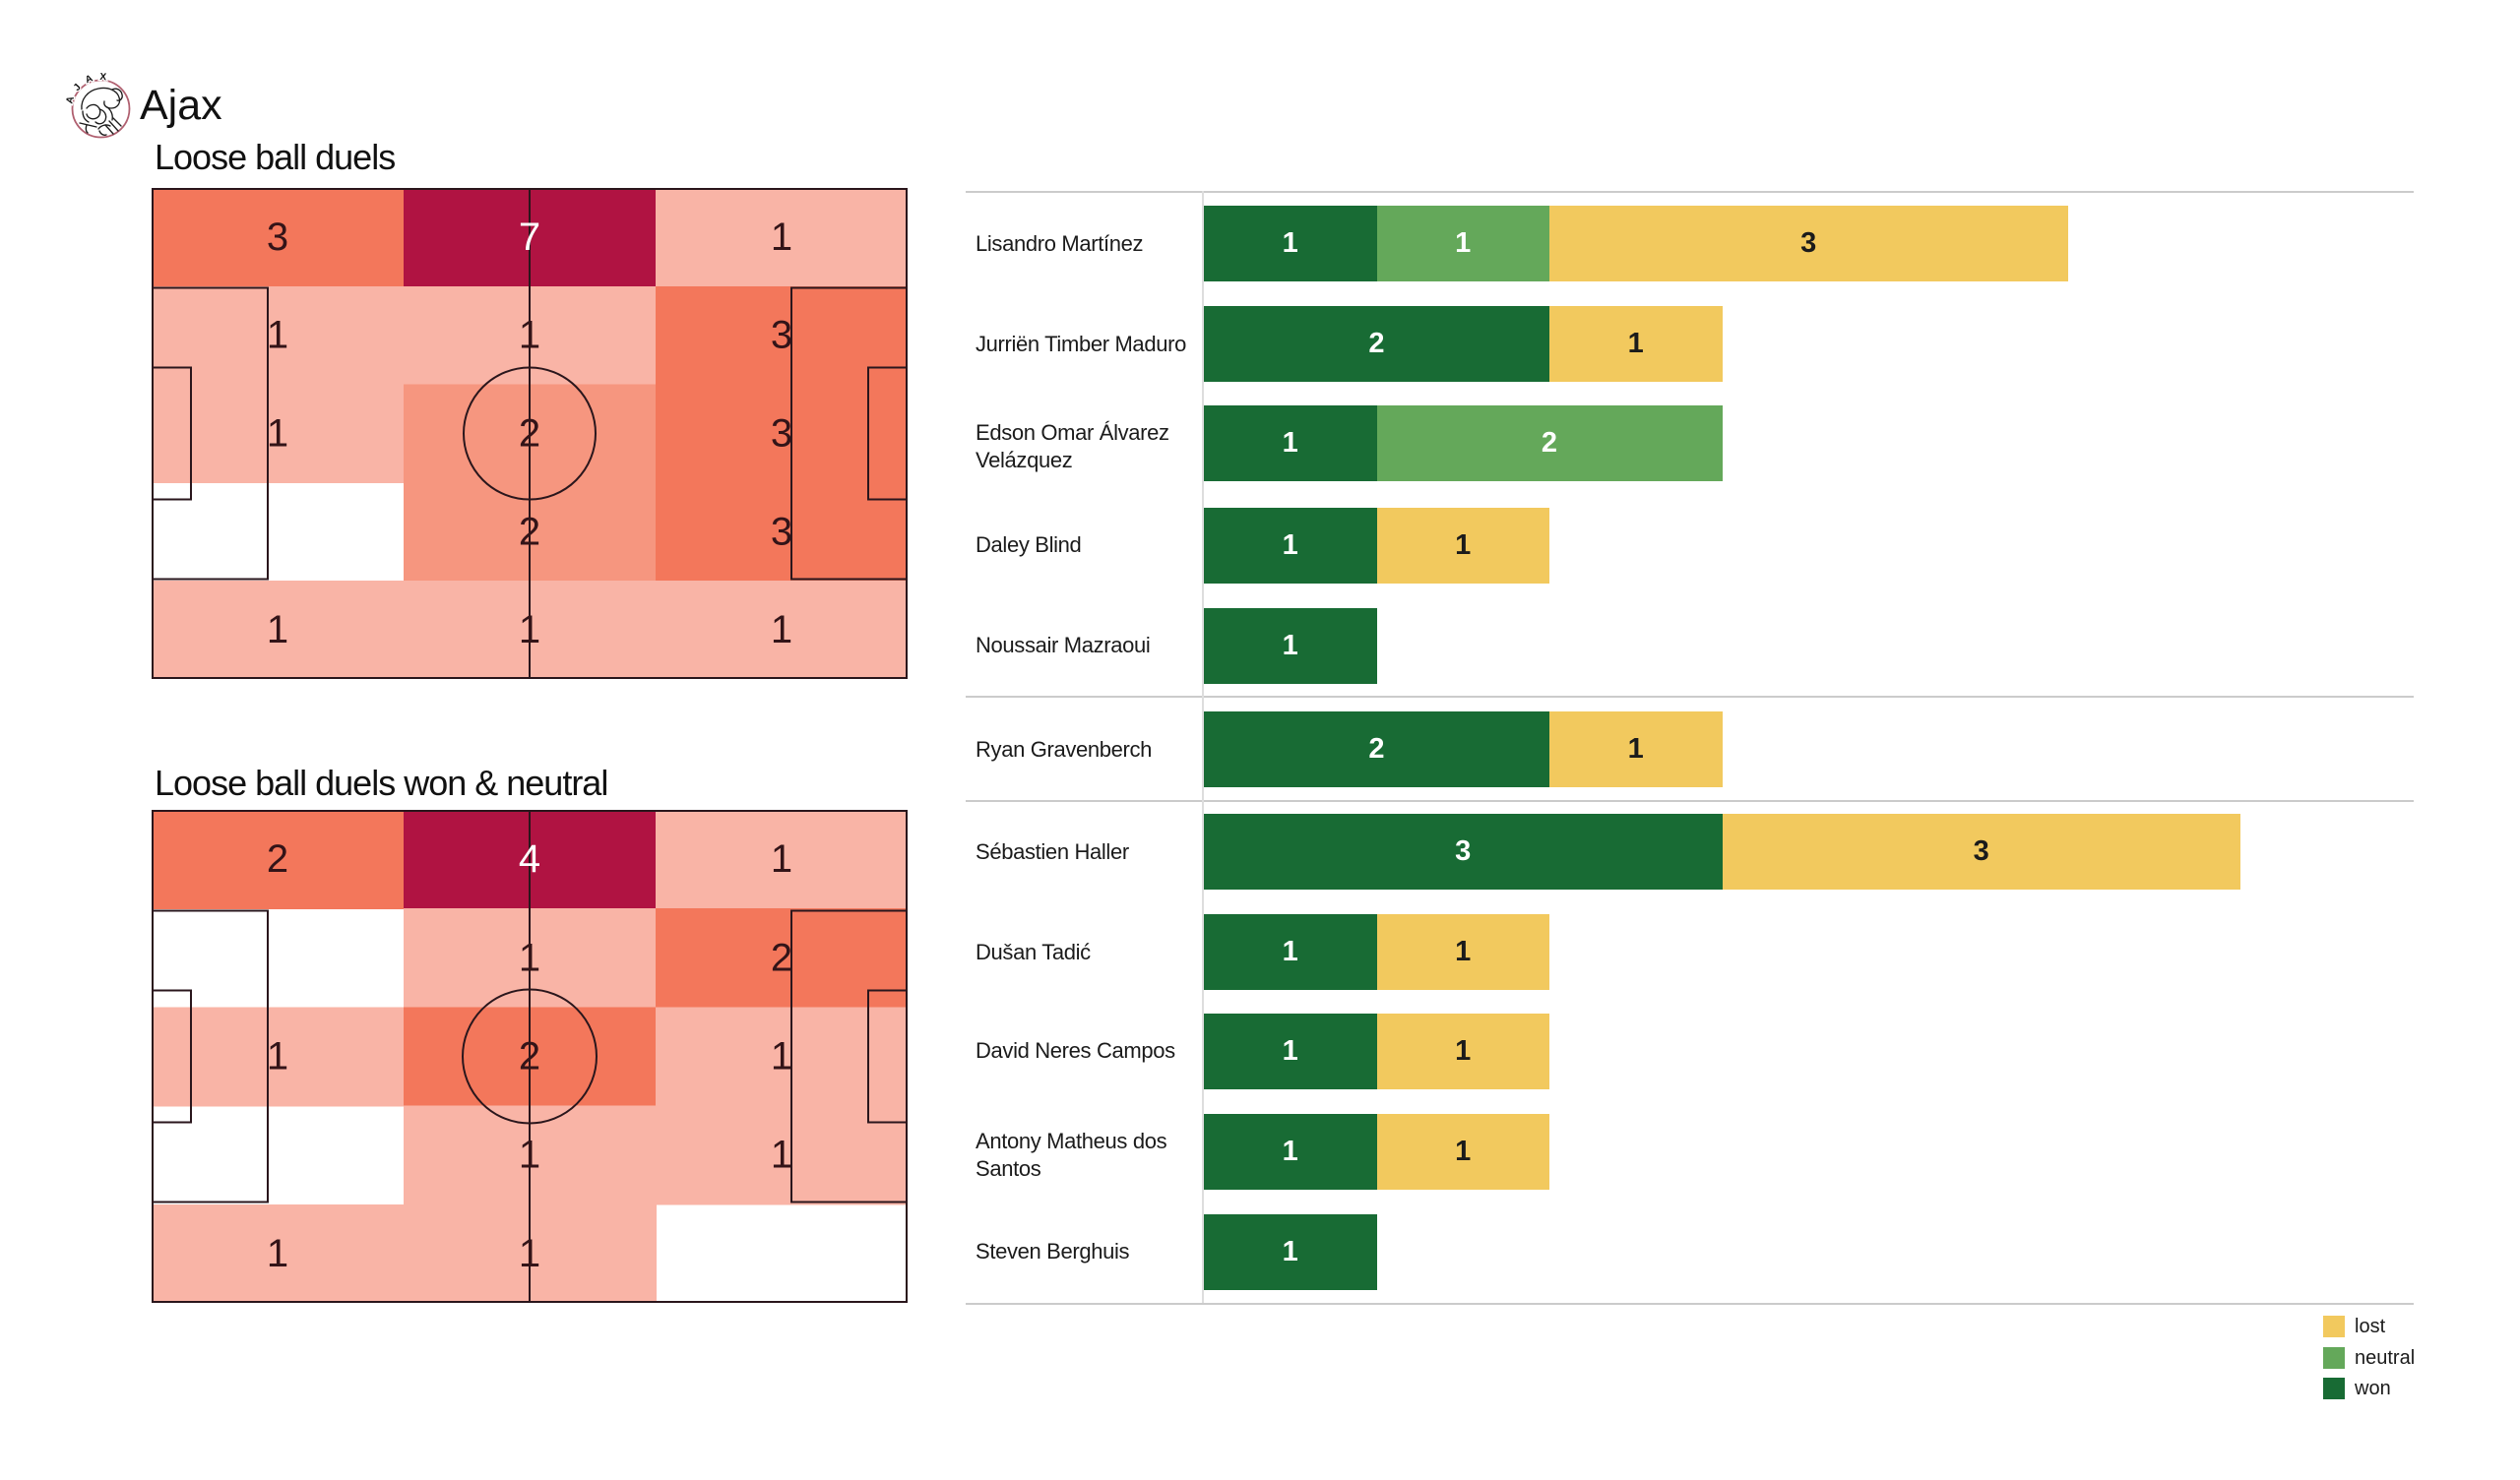 The image size is (2520, 1480). What do you see at coordinates (103, 77) in the screenshot?
I see `svg-text: X` at bounding box center [103, 77].